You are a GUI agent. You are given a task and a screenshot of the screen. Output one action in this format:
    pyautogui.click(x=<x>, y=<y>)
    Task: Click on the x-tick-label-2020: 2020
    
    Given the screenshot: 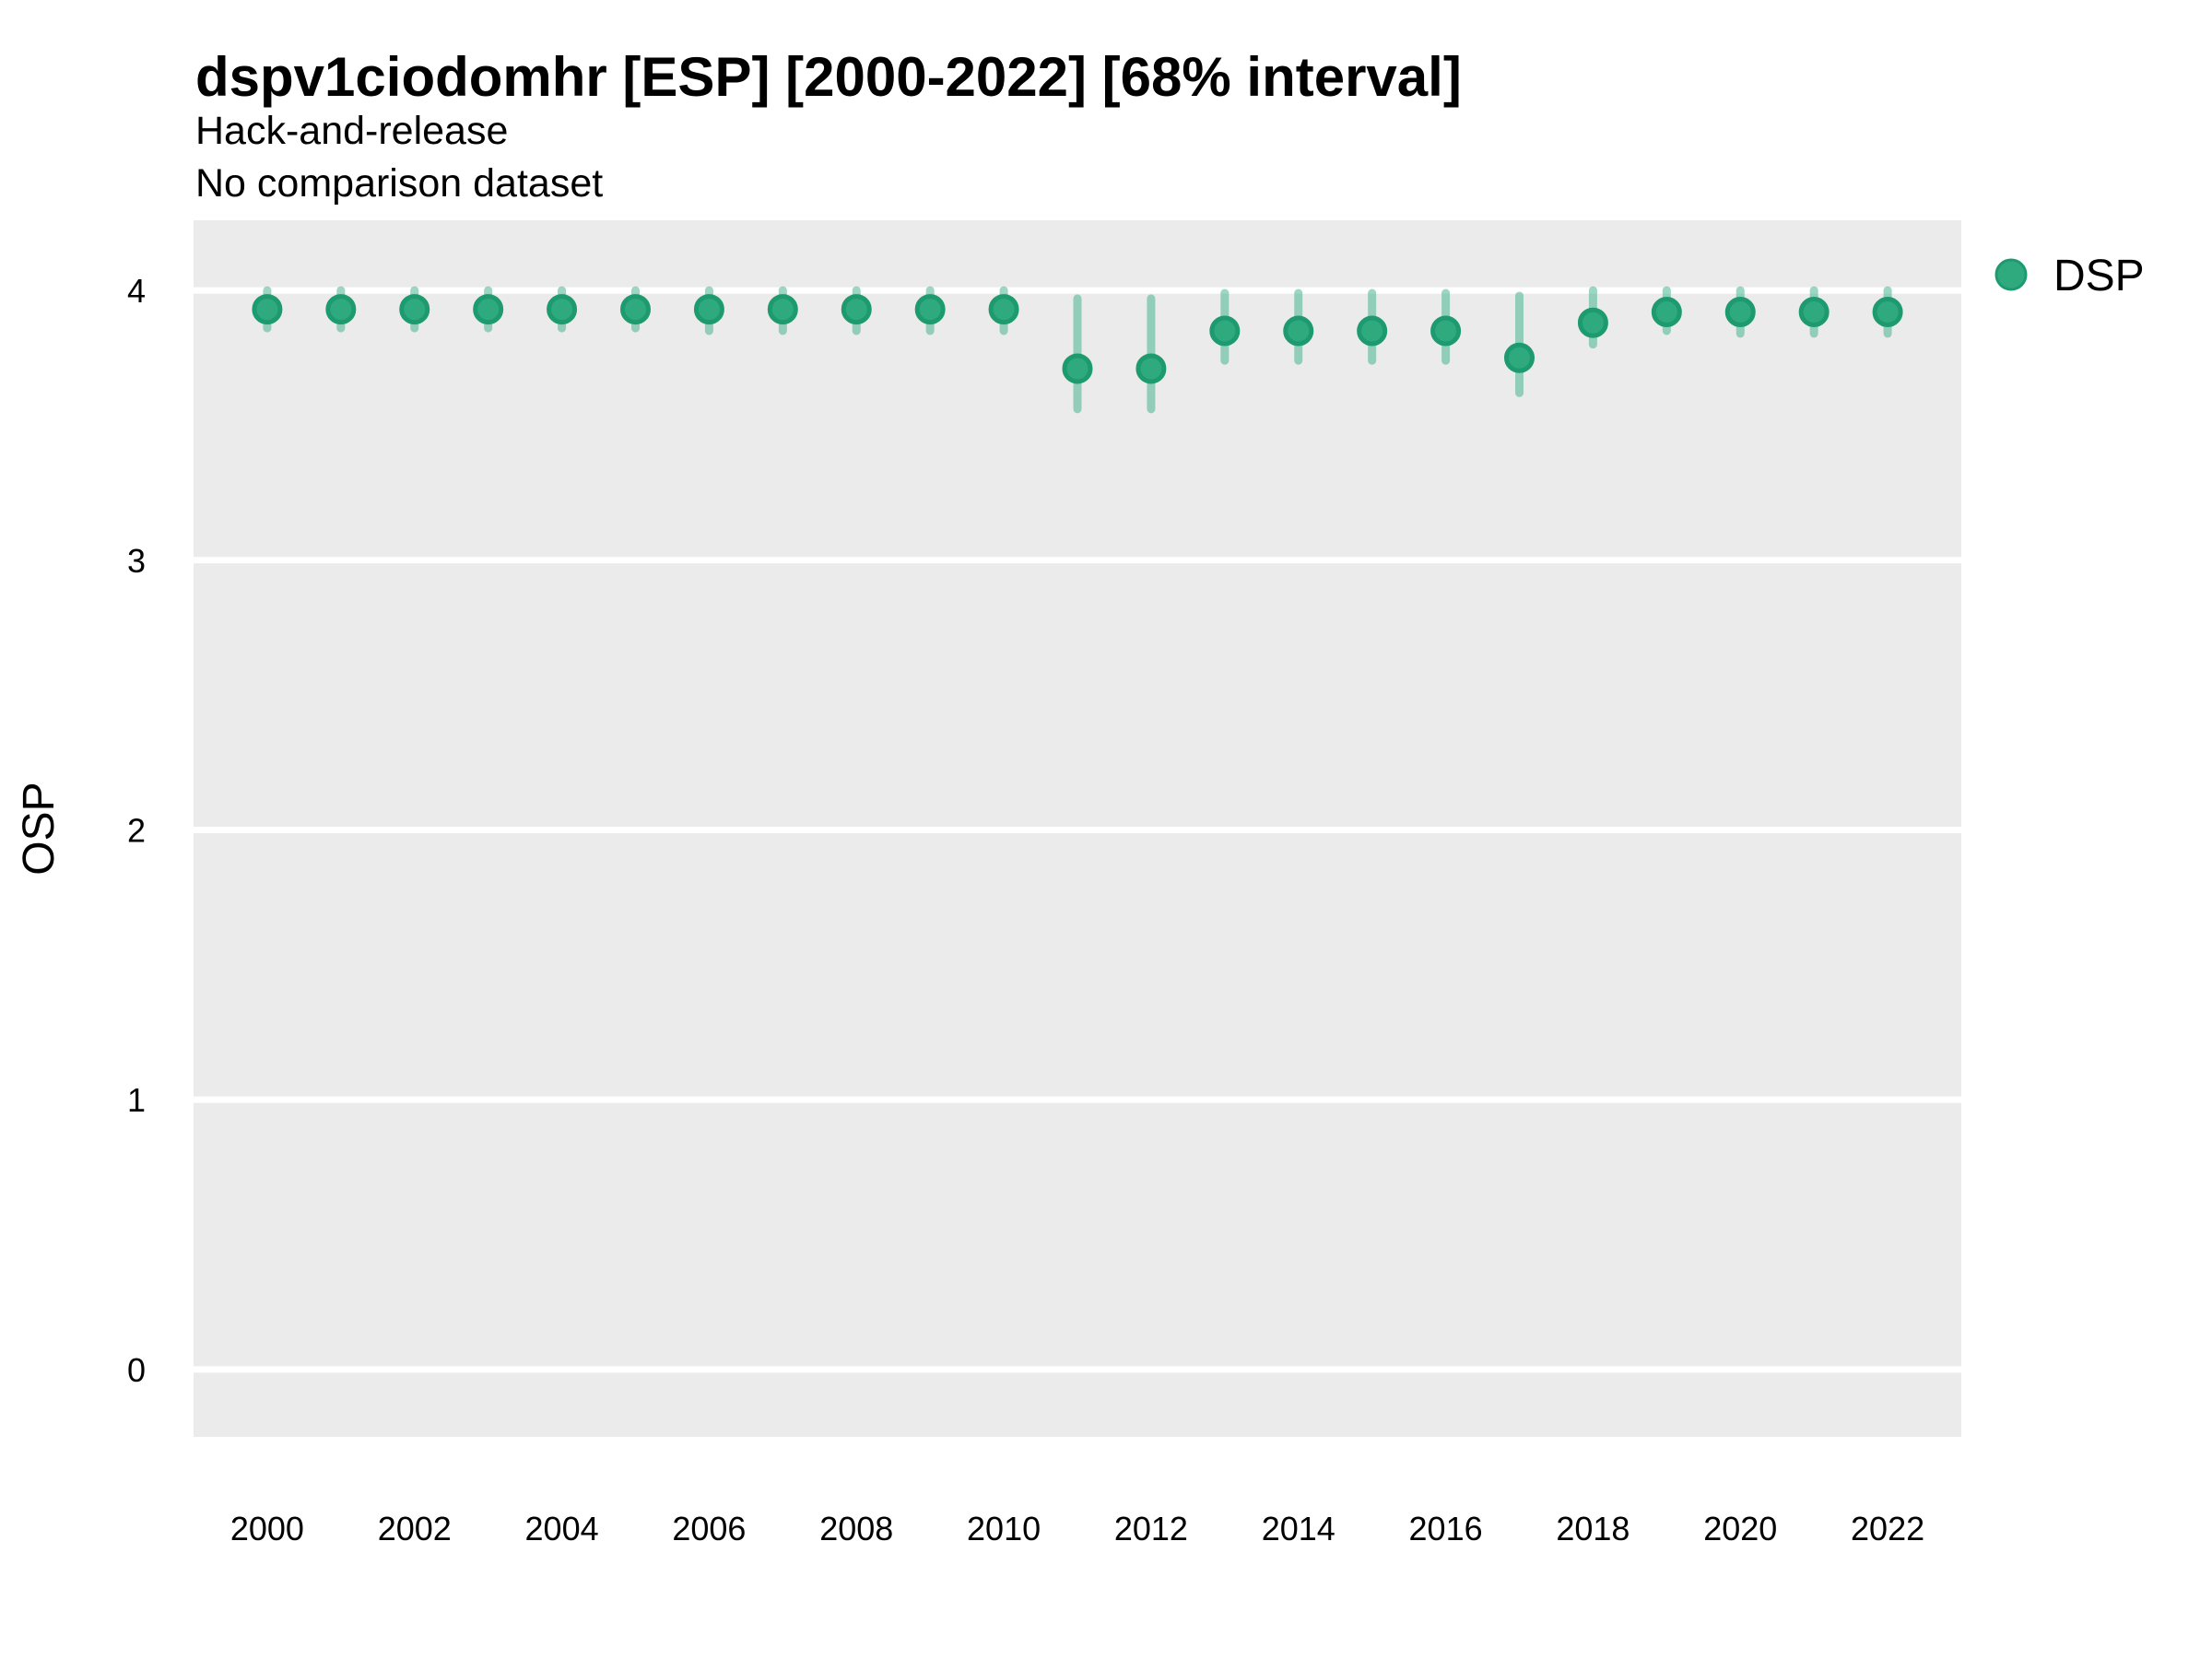 What is the action you would take?
    pyautogui.click(x=1740, y=1528)
    